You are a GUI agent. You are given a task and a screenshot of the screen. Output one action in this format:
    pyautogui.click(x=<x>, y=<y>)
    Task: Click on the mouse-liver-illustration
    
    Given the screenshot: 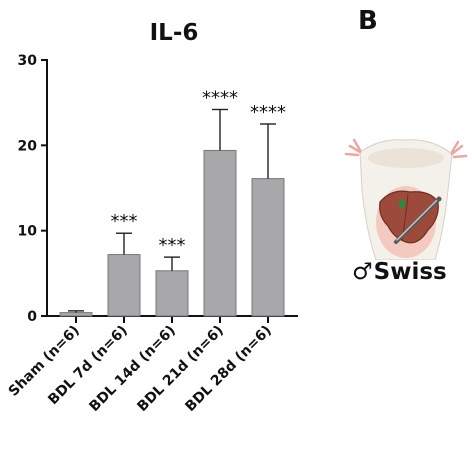 What is the action you would take?
    pyautogui.click(x=406, y=199)
    